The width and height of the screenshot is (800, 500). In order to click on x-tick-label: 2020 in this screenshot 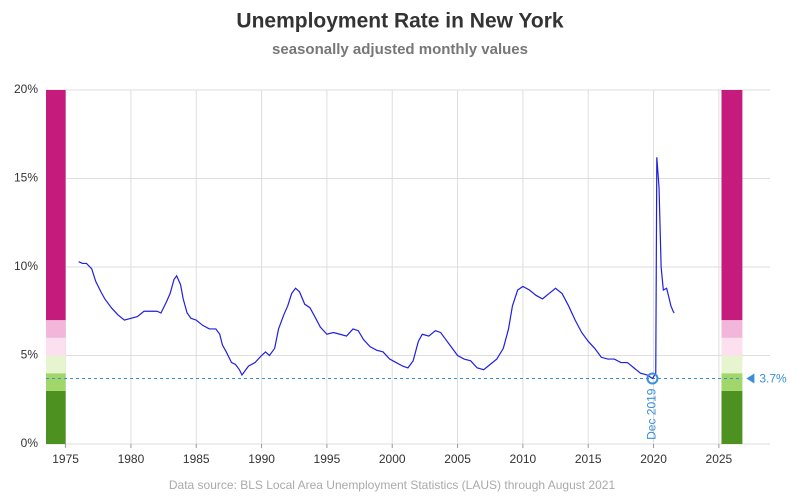, I will do `click(653, 459)`.